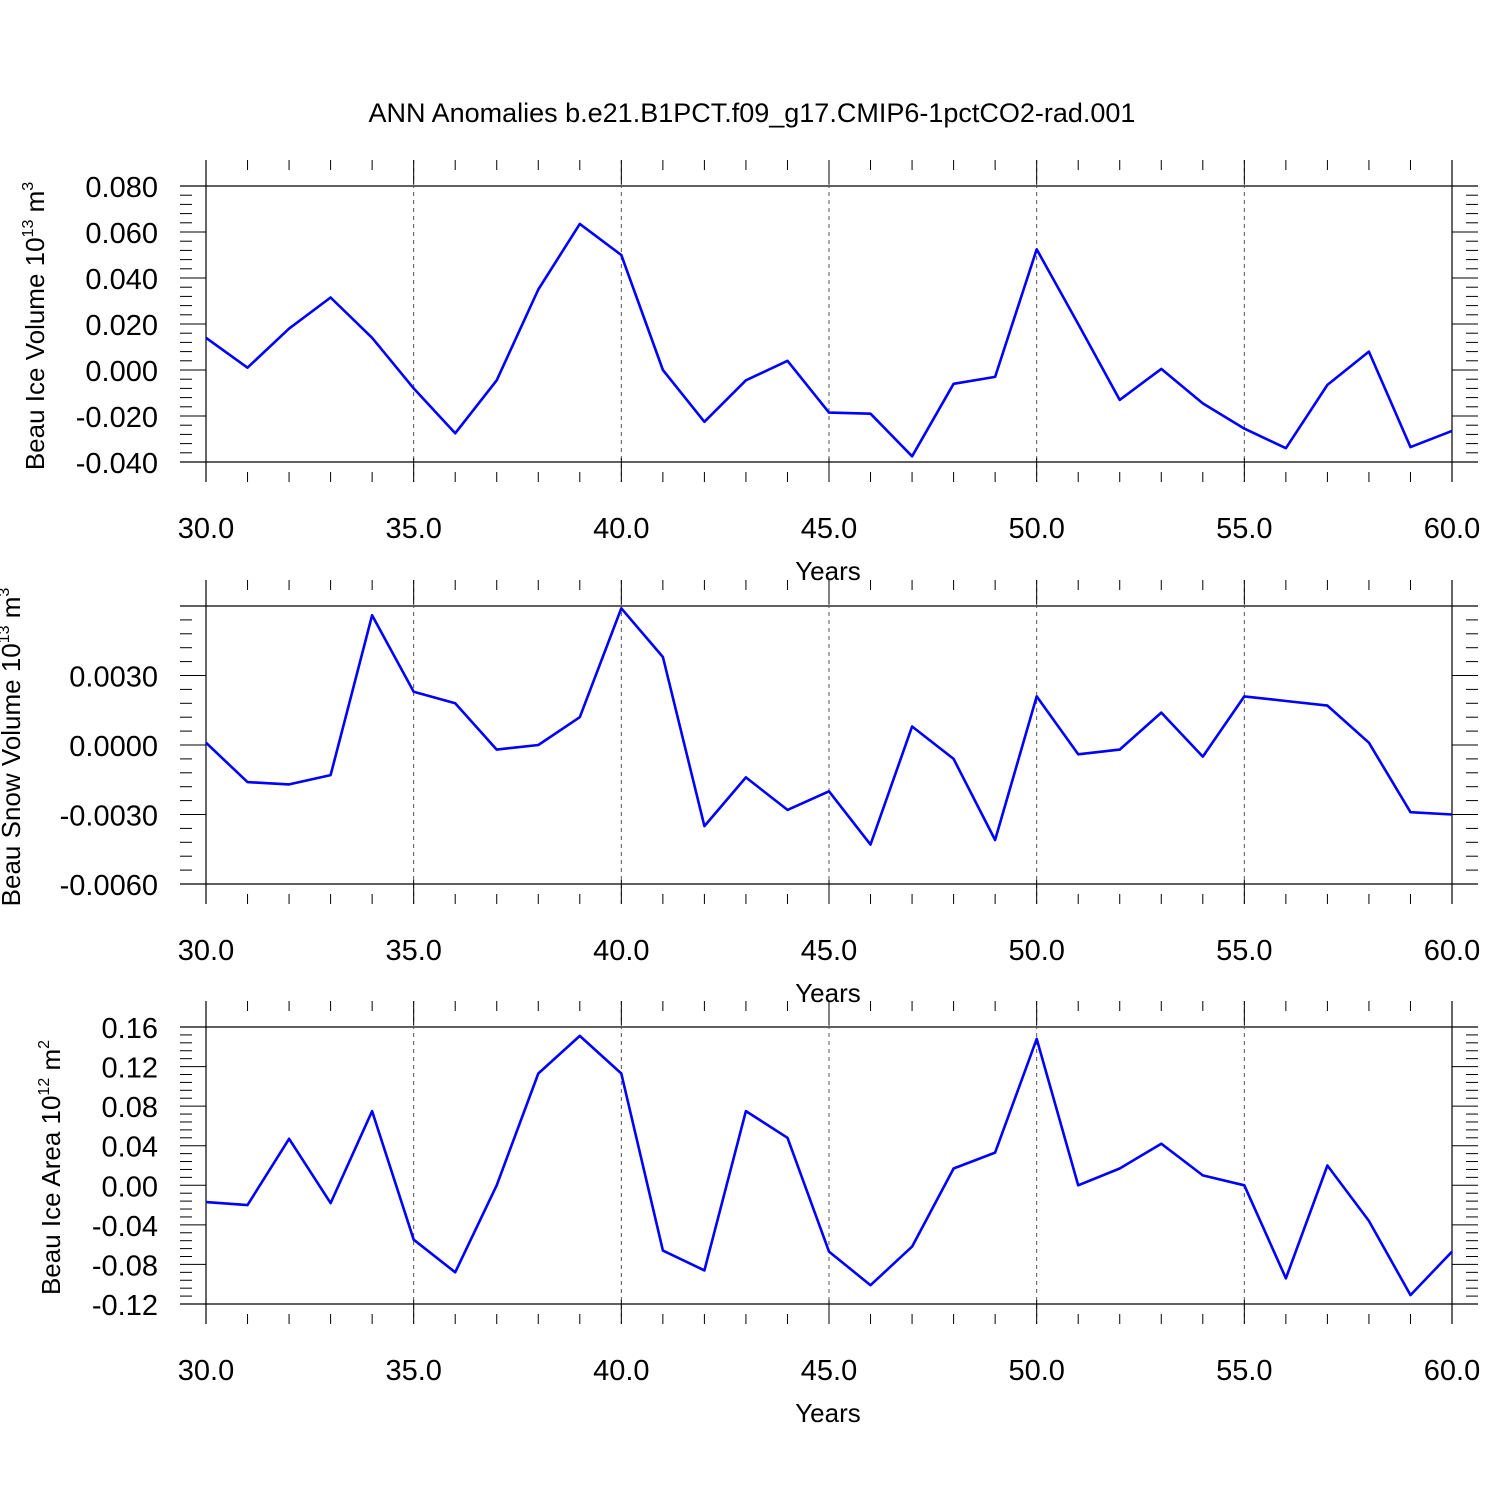  Describe the element at coordinates (125, 1306) in the screenshot. I see `y-tick-label: -0.12` at that location.